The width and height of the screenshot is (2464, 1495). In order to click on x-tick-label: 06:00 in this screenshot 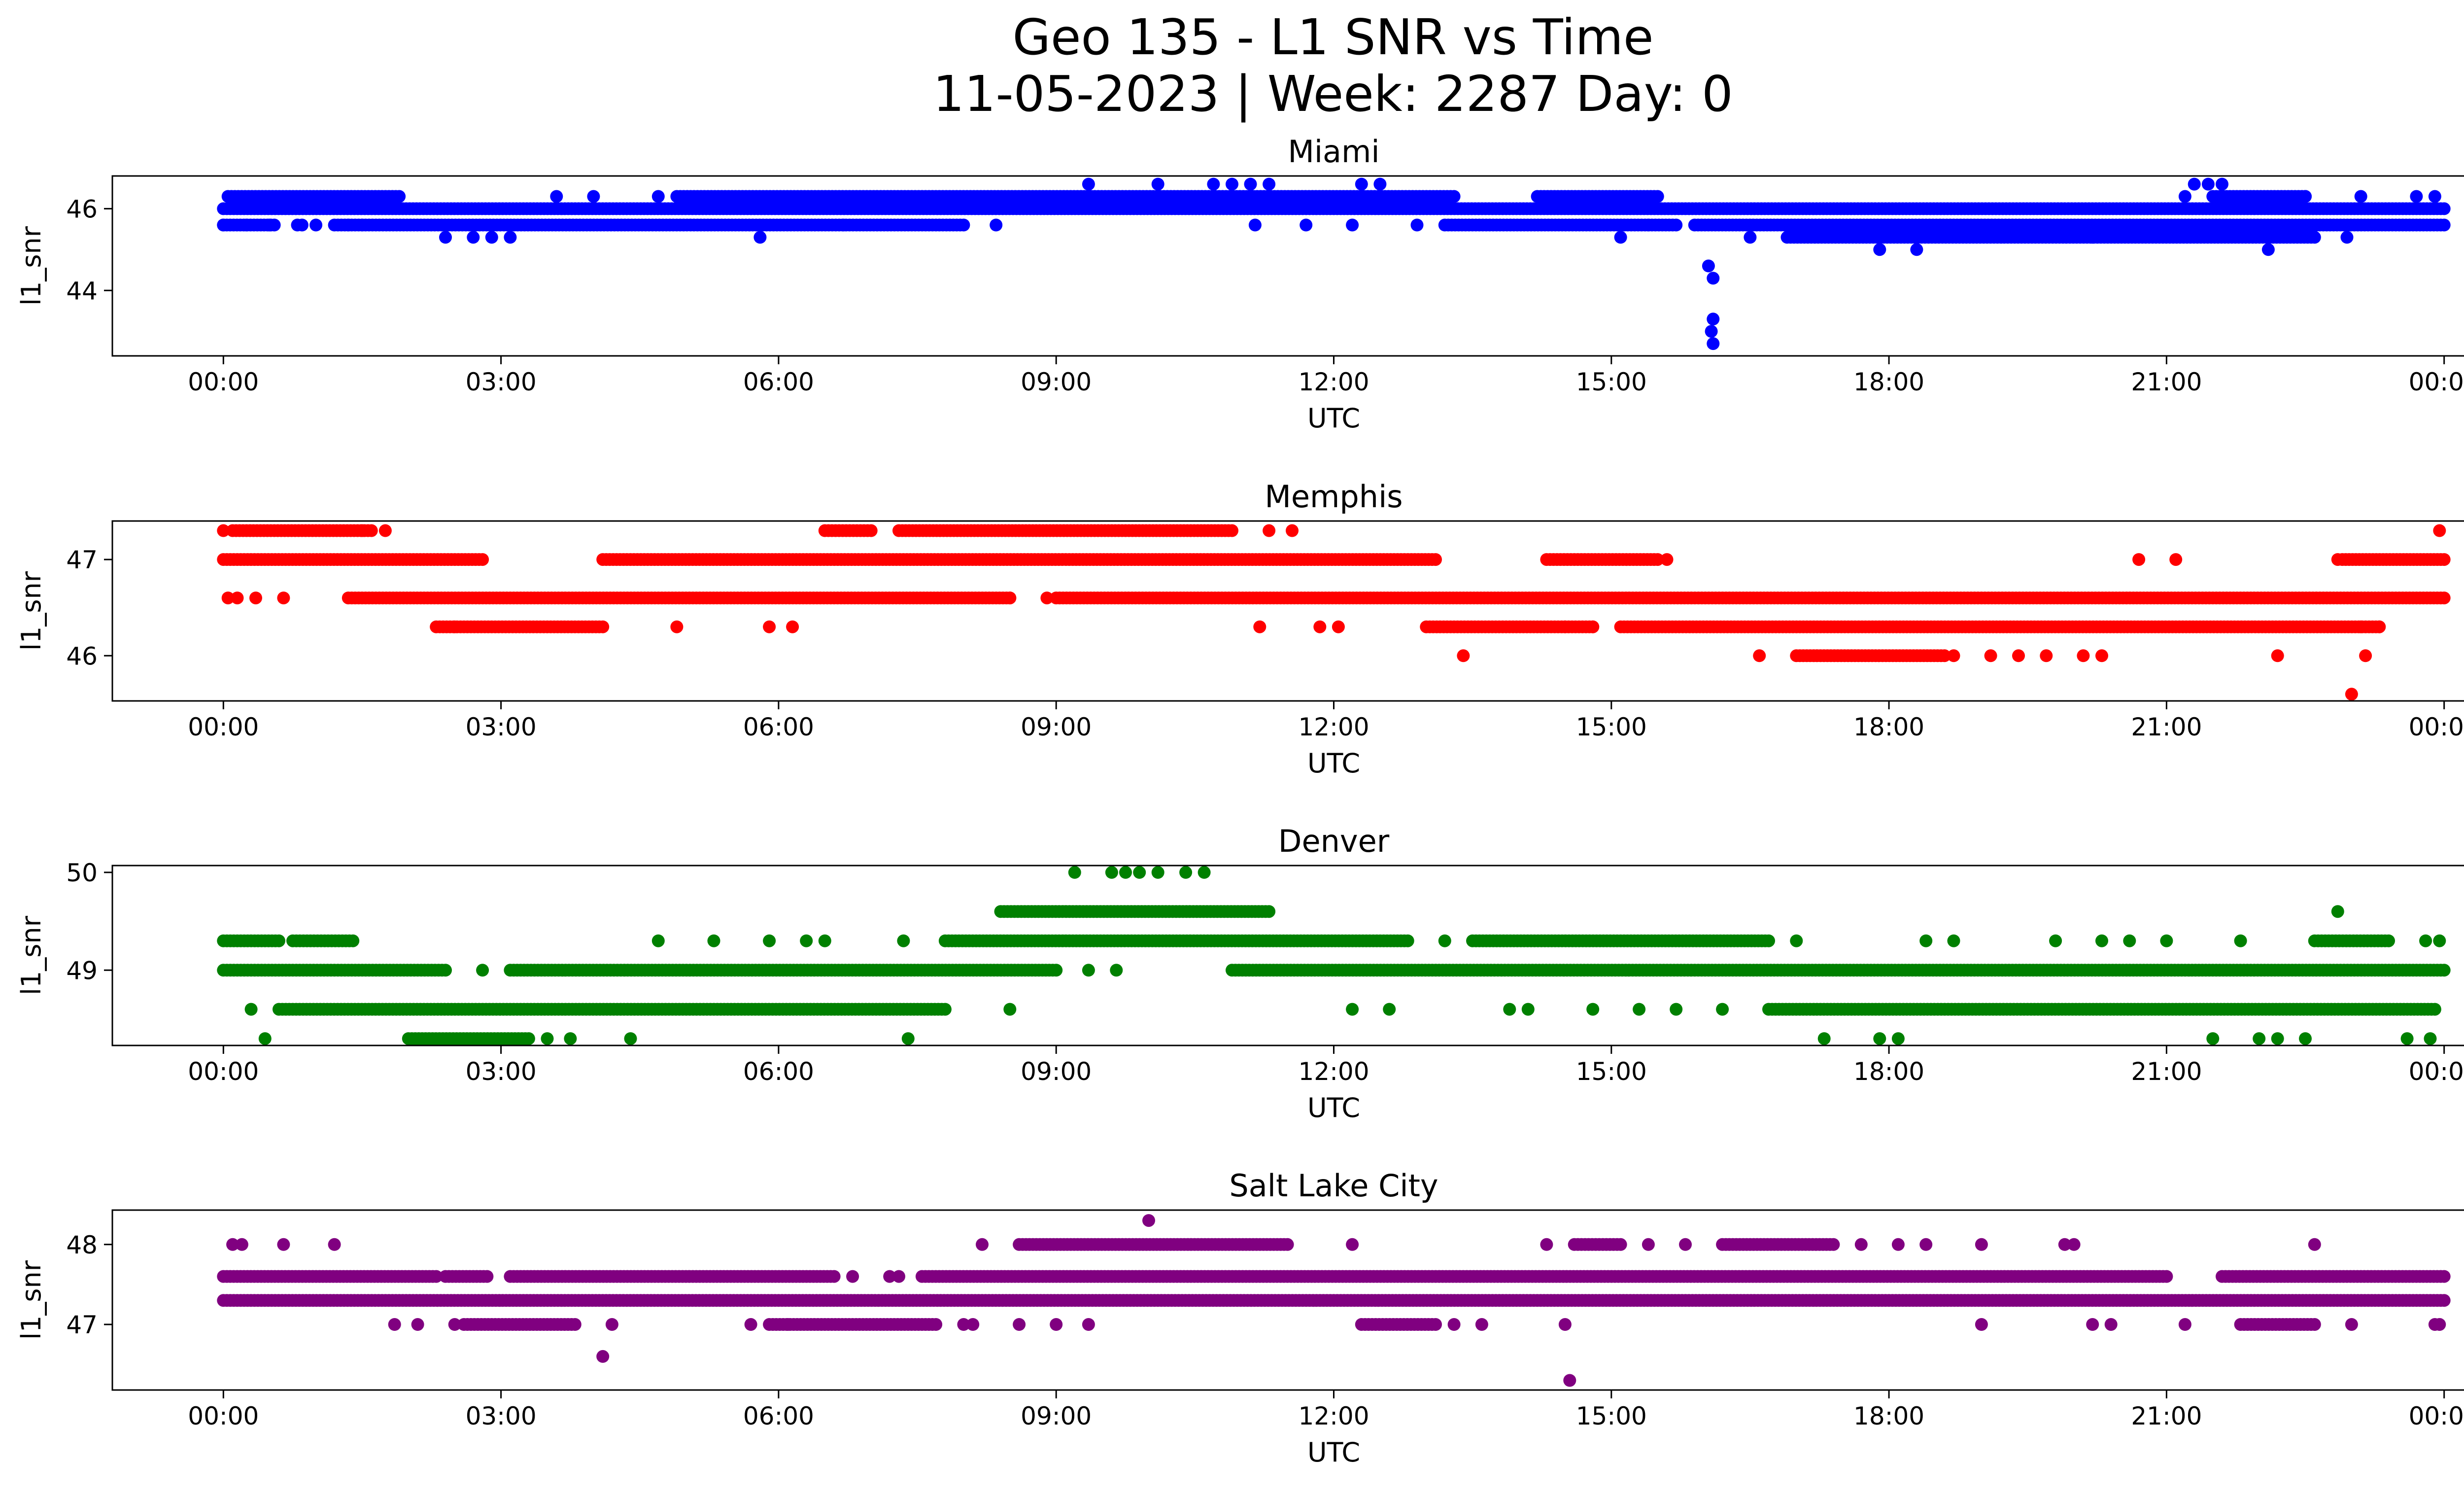, I will do `click(778, 382)`.